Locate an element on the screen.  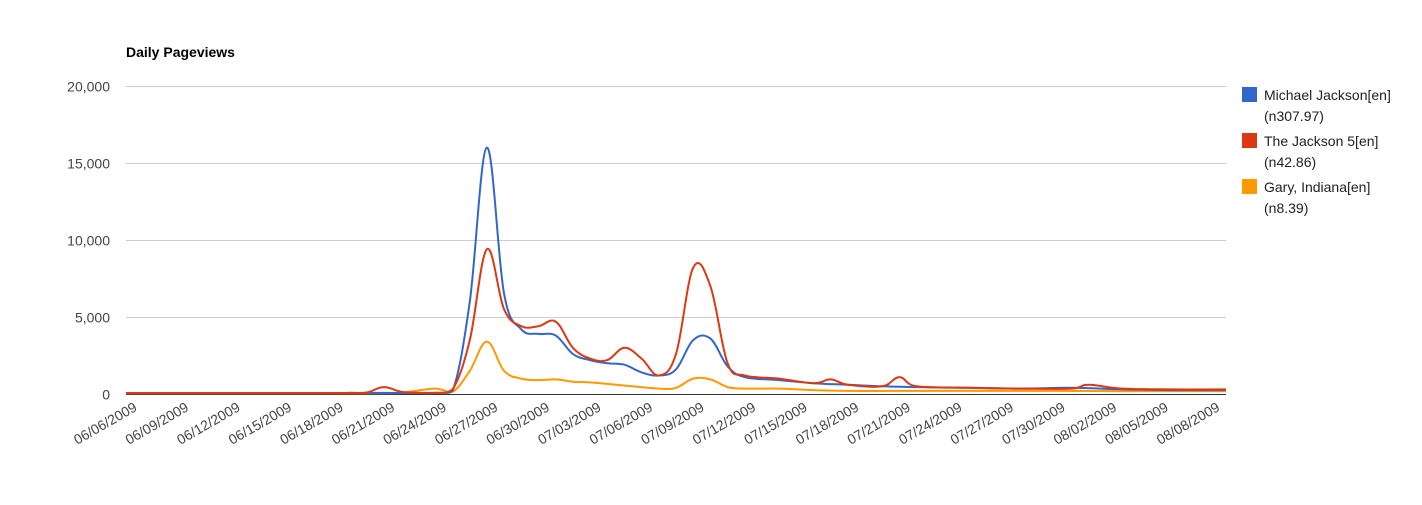
y-tick-label: 15,000 is located at coordinates (88, 164).